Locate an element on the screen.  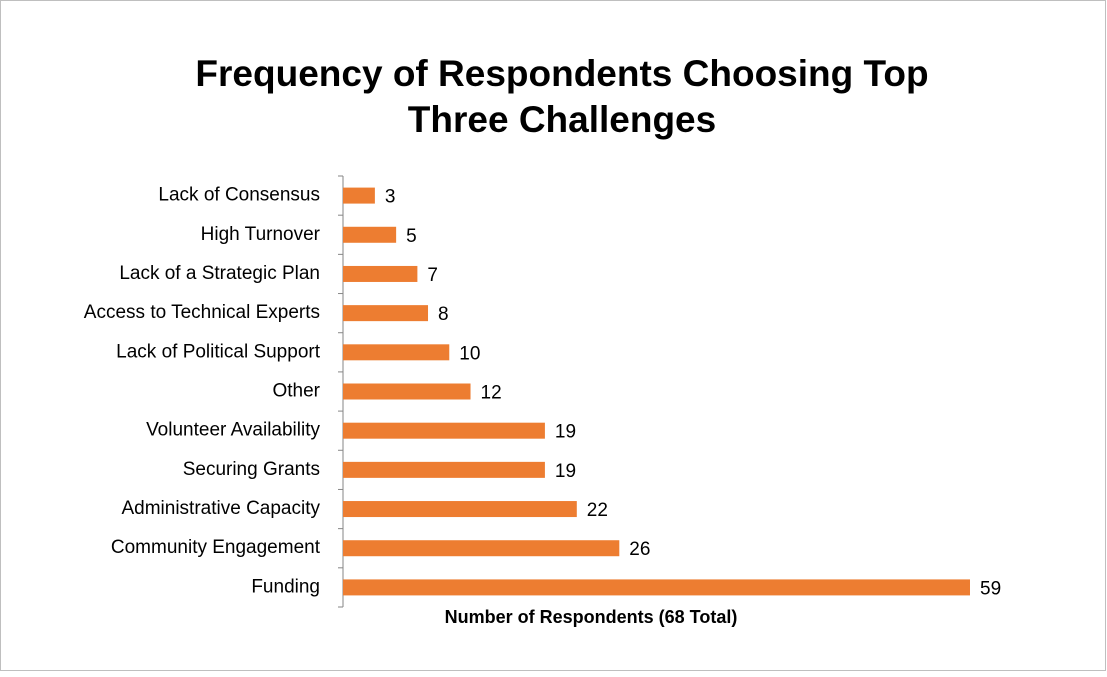
category-label: Administrative Capacity is located at coordinates (220, 508).